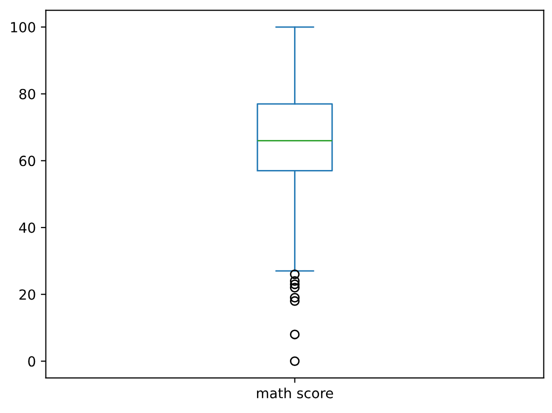 Image resolution: width=552 pixels, height=413 pixels. What do you see at coordinates (27, 227) in the screenshot?
I see `y-tick-label: 40` at bounding box center [27, 227].